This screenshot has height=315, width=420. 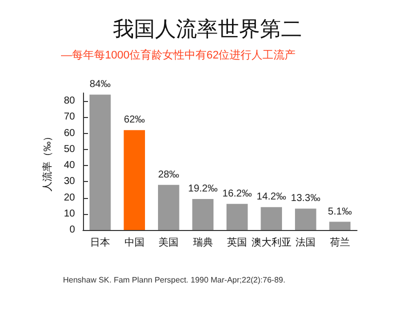 I want to click on y-tick-label: 70, so click(x=70, y=117).